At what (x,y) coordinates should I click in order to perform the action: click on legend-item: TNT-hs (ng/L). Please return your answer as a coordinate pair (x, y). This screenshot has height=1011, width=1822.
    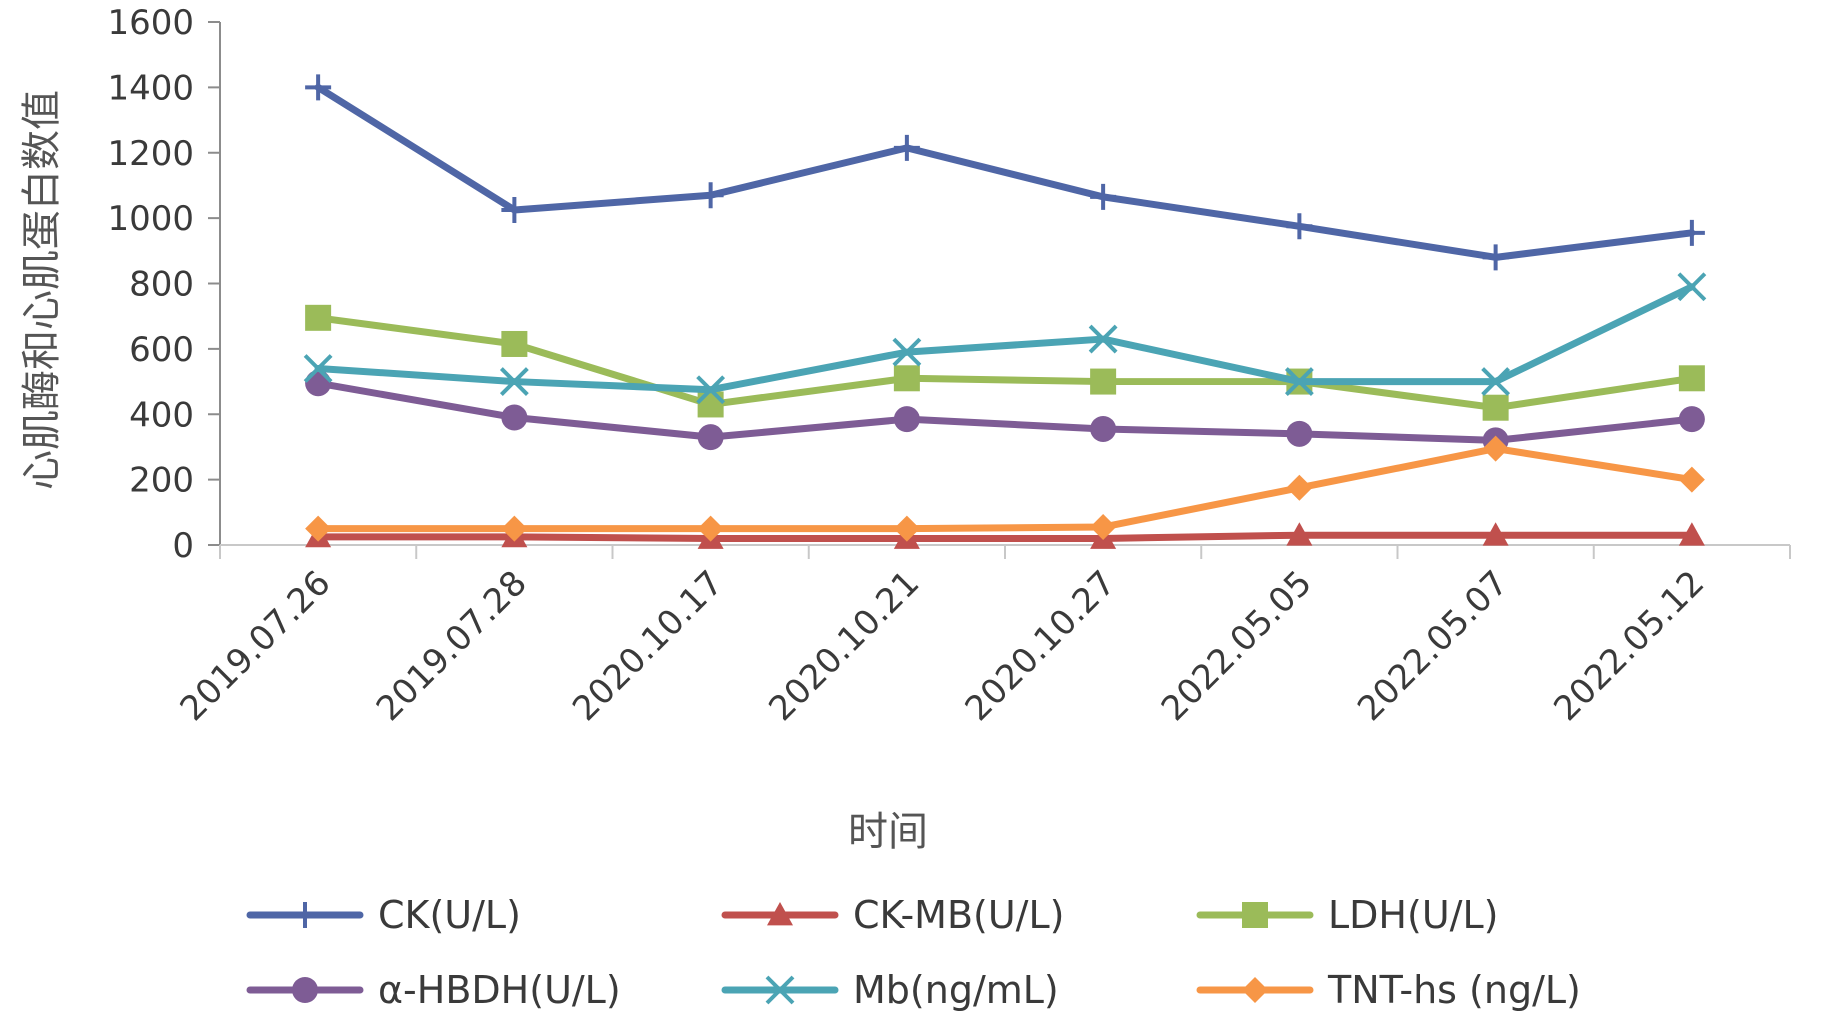
    Looking at the image, I should click on (1388, 989).